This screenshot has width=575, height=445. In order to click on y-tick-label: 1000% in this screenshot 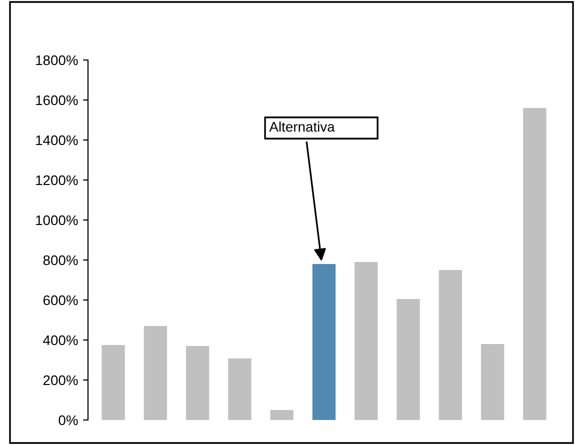, I will do `click(57, 220)`.